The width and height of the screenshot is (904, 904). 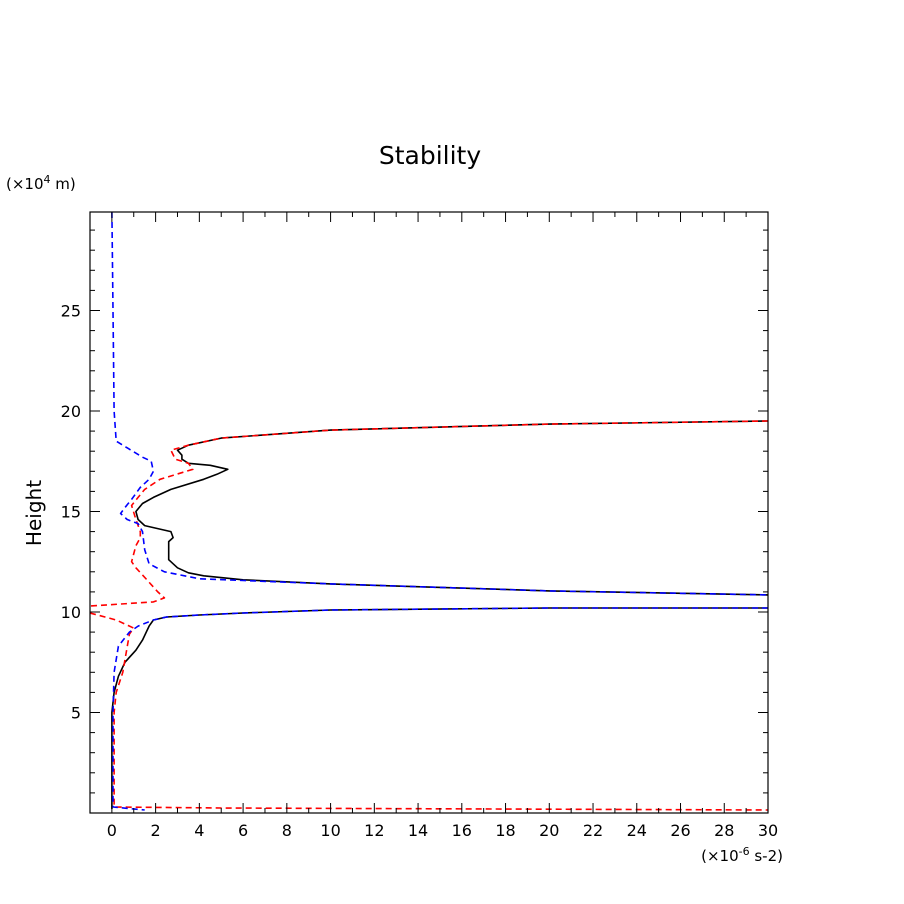 I want to click on x-tick-label: 6, so click(x=243, y=830).